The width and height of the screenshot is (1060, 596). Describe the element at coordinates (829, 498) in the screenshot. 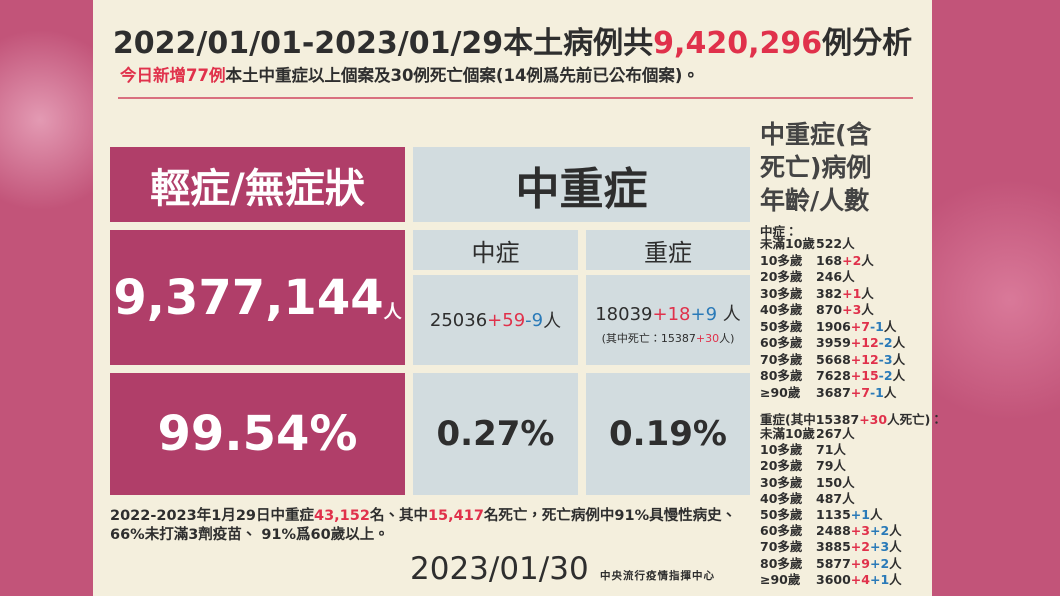

I see `text-part: 487` at that location.